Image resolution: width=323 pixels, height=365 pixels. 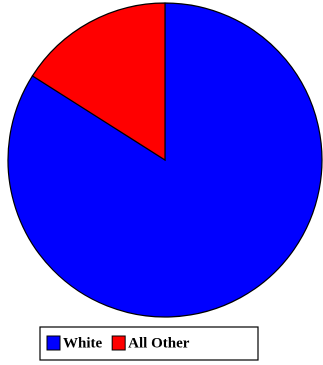 I want to click on legend-label: All Other, so click(x=159, y=343).